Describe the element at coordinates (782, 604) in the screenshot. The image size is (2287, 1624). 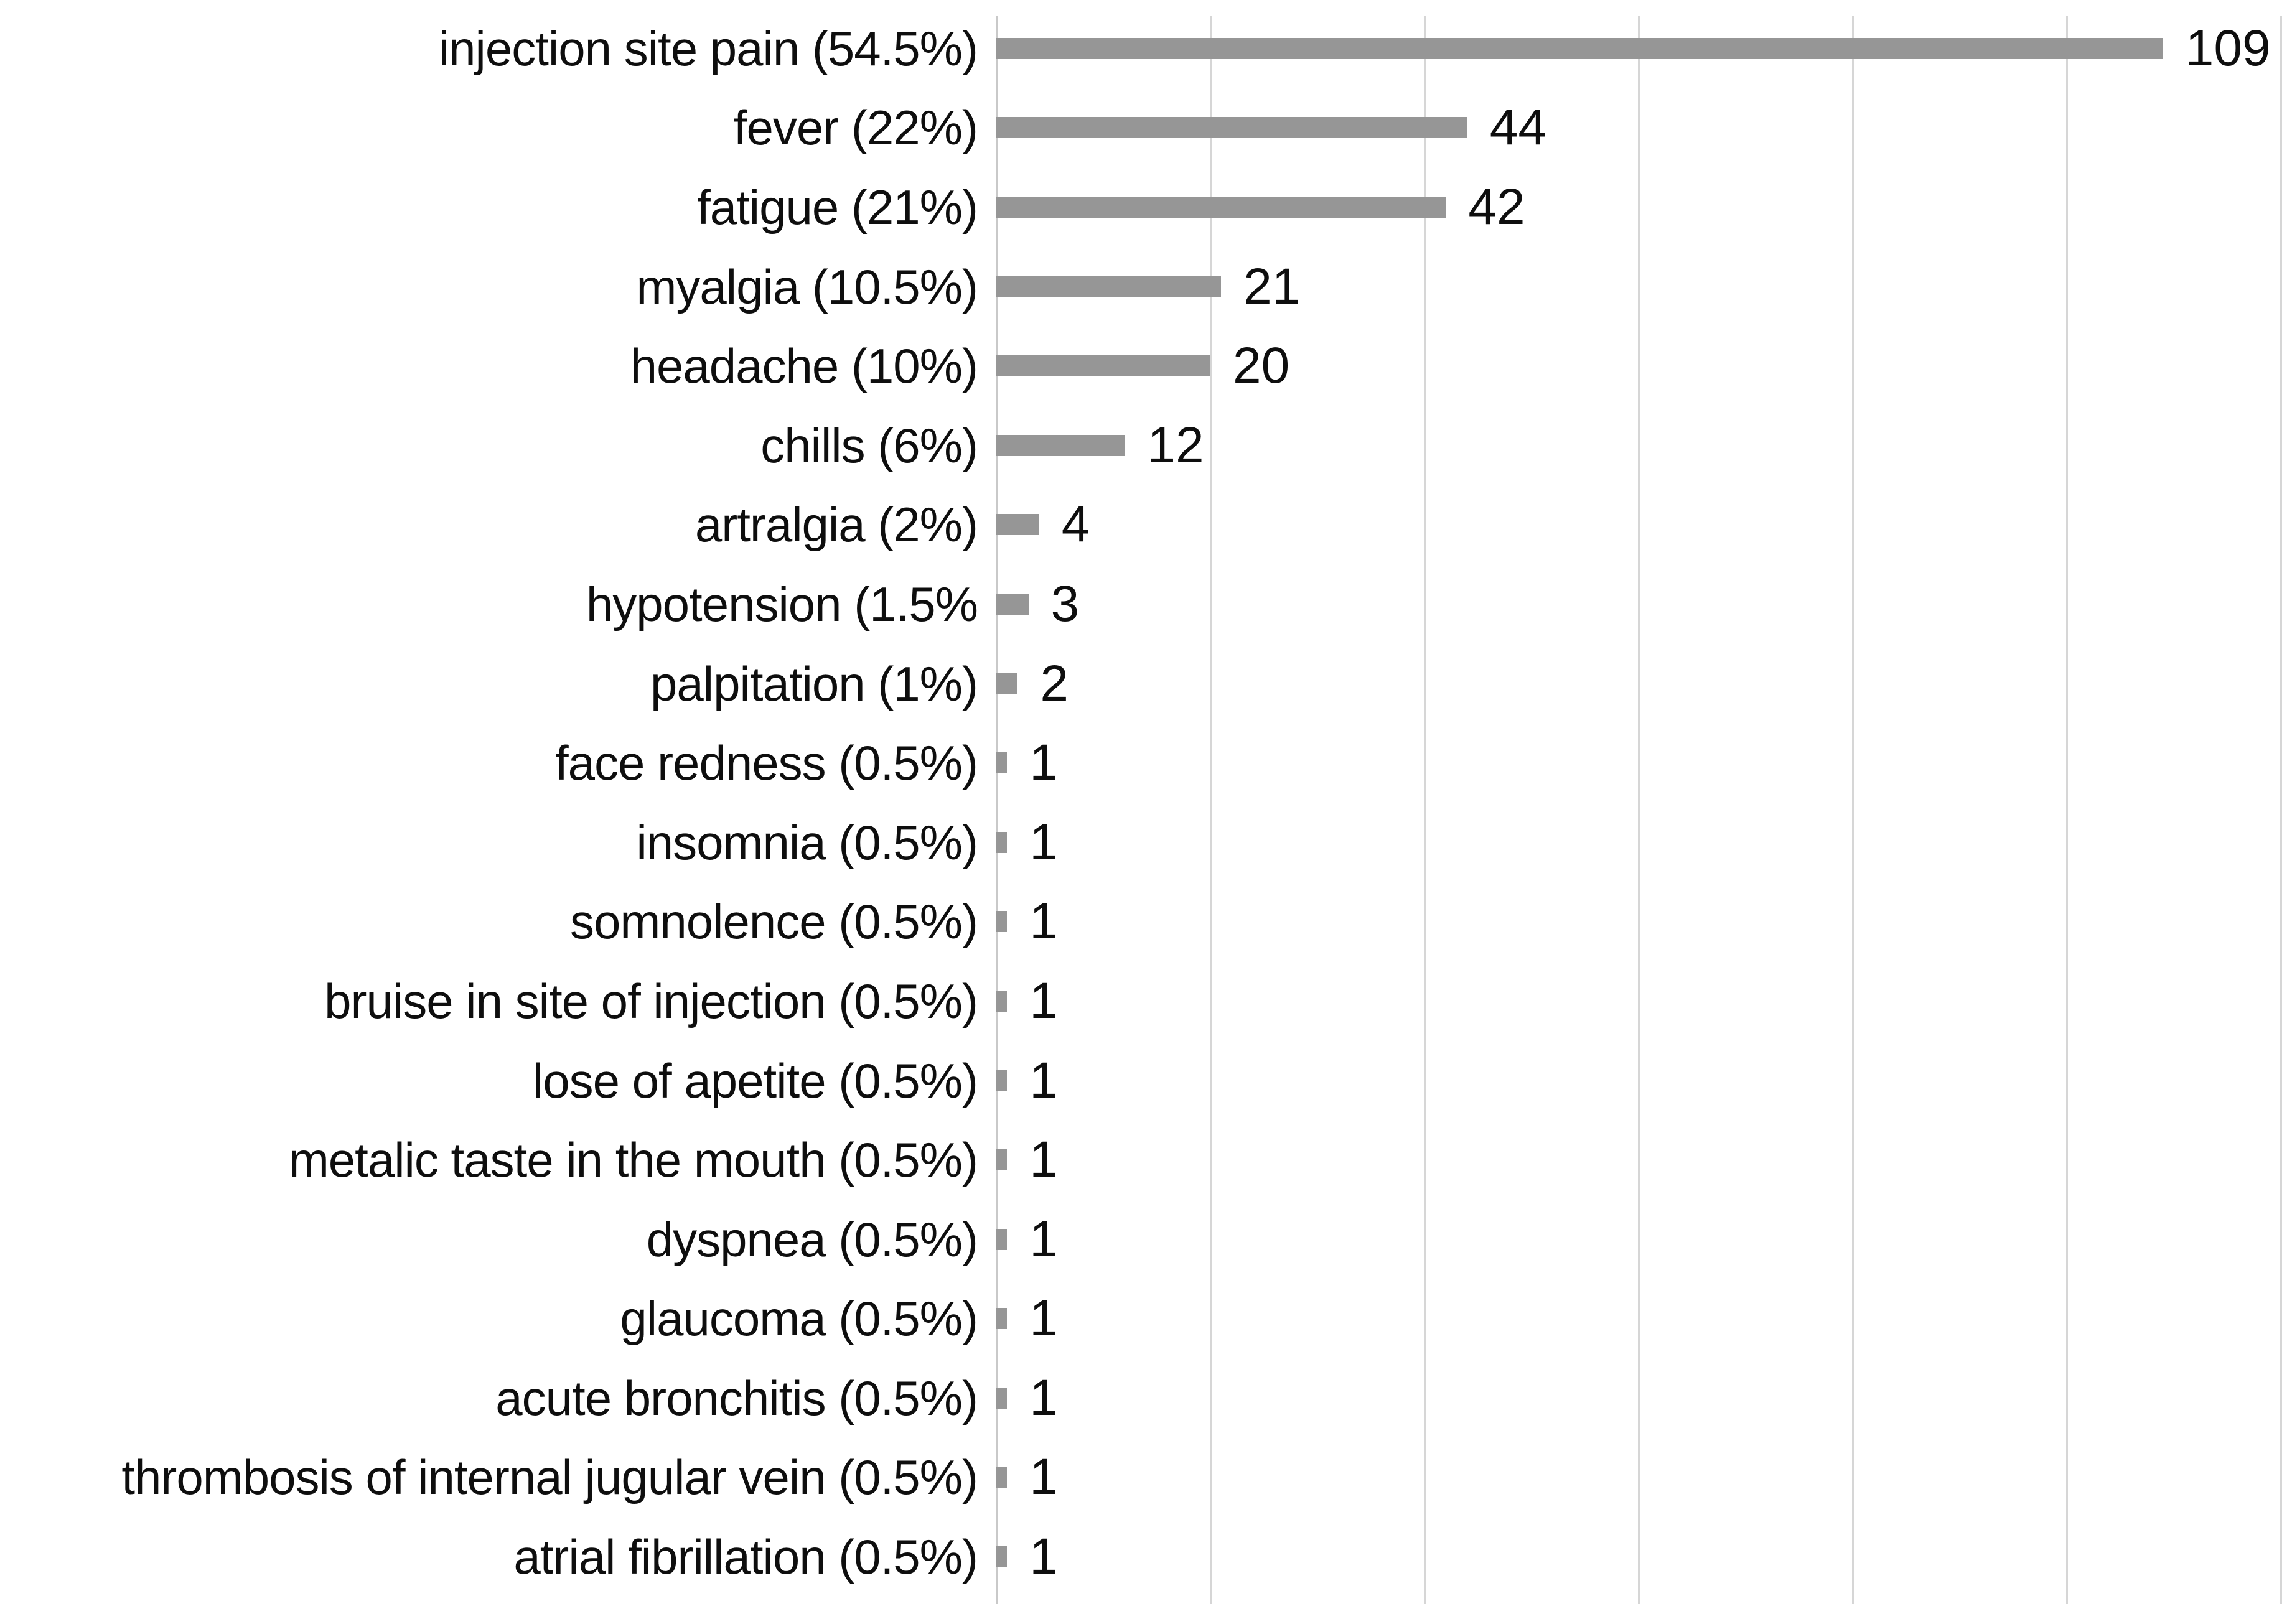
I see `category-label: hypotension (1.5%` at that location.